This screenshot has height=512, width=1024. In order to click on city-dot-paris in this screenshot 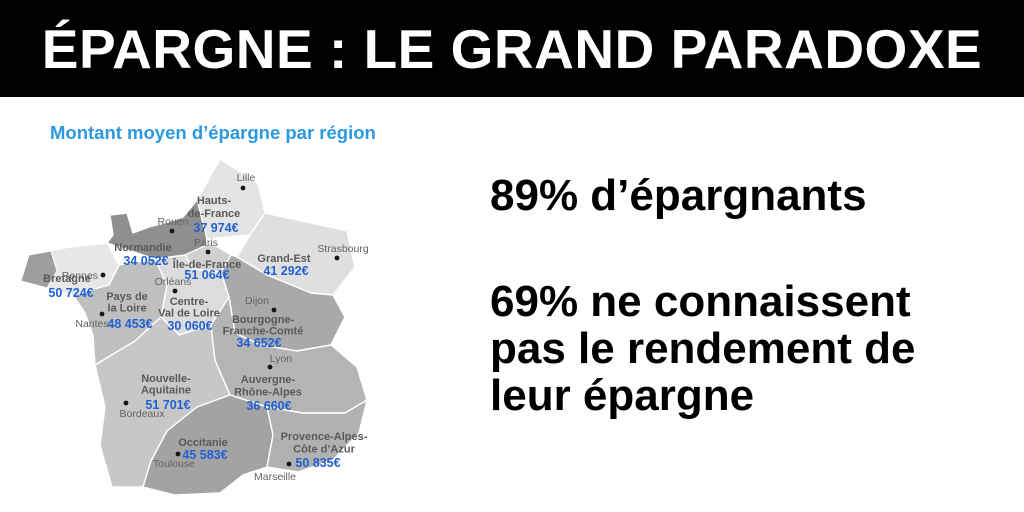, I will do `click(208, 252)`.